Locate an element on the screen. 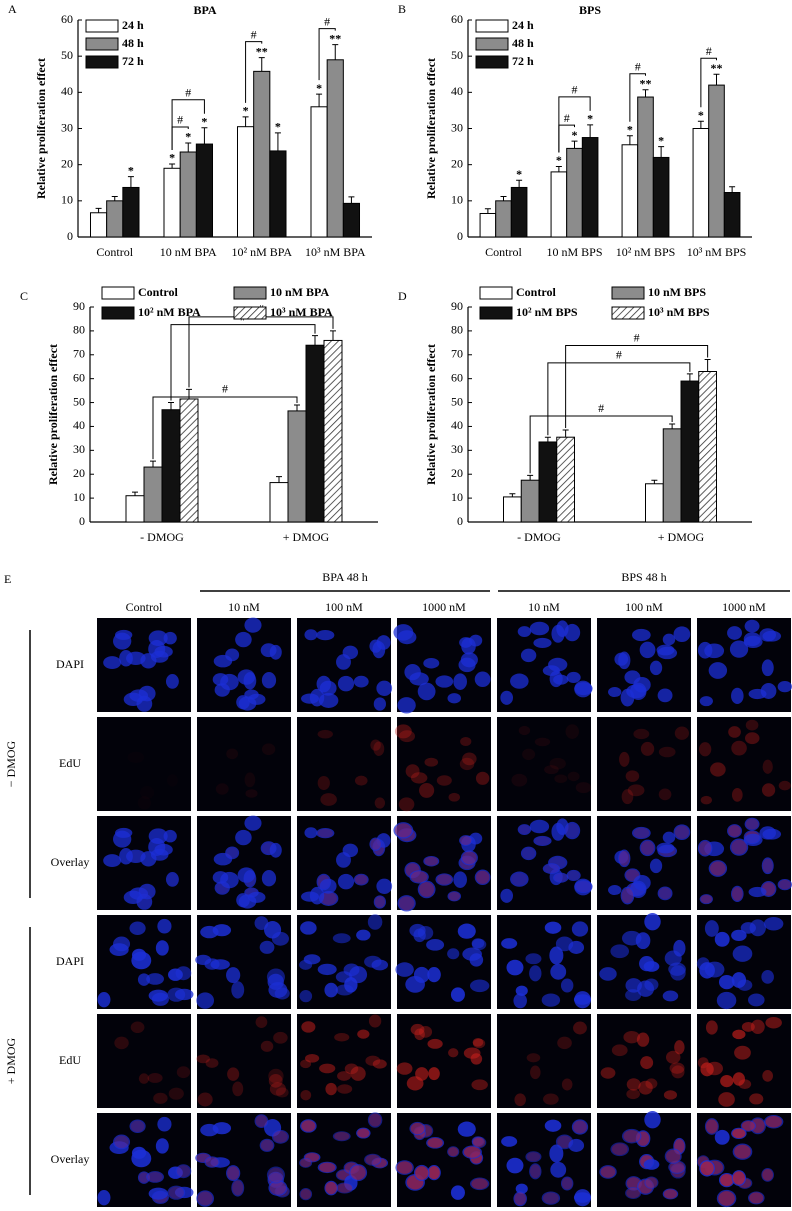  legend-label: 10² nM BPA is located at coordinates (169, 312).